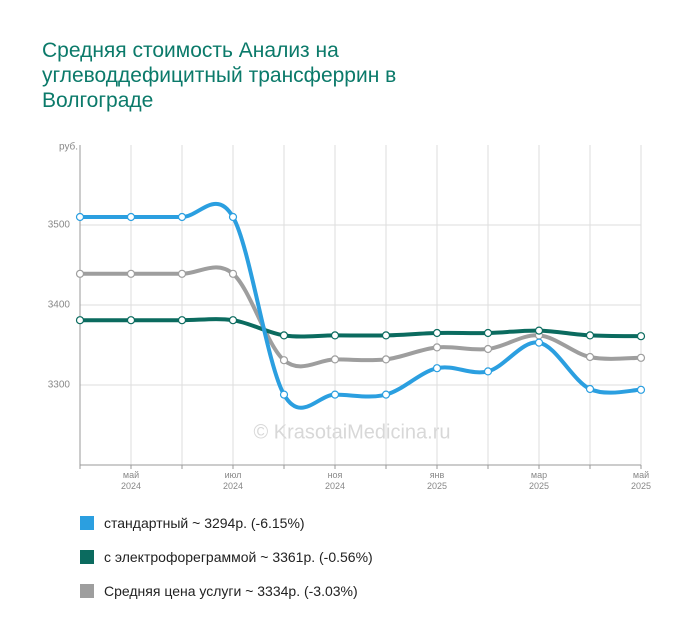 The image size is (700, 641). What do you see at coordinates (437, 480) in the screenshot?
I see `x-tick-label: янв 2025` at bounding box center [437, 480].